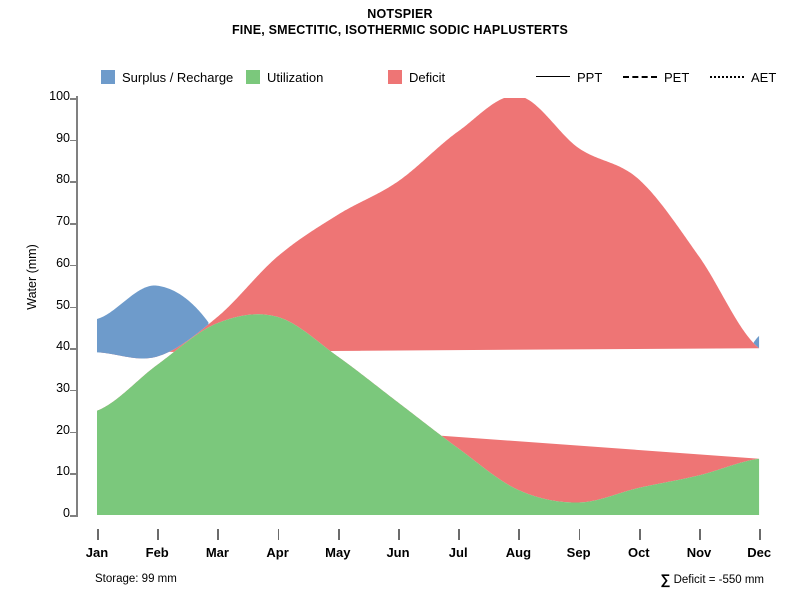  What do you see at coordinates (59, 96) in the screenshot?
I see `y-tick-label-100: 100` at bounding box center [59, 96].